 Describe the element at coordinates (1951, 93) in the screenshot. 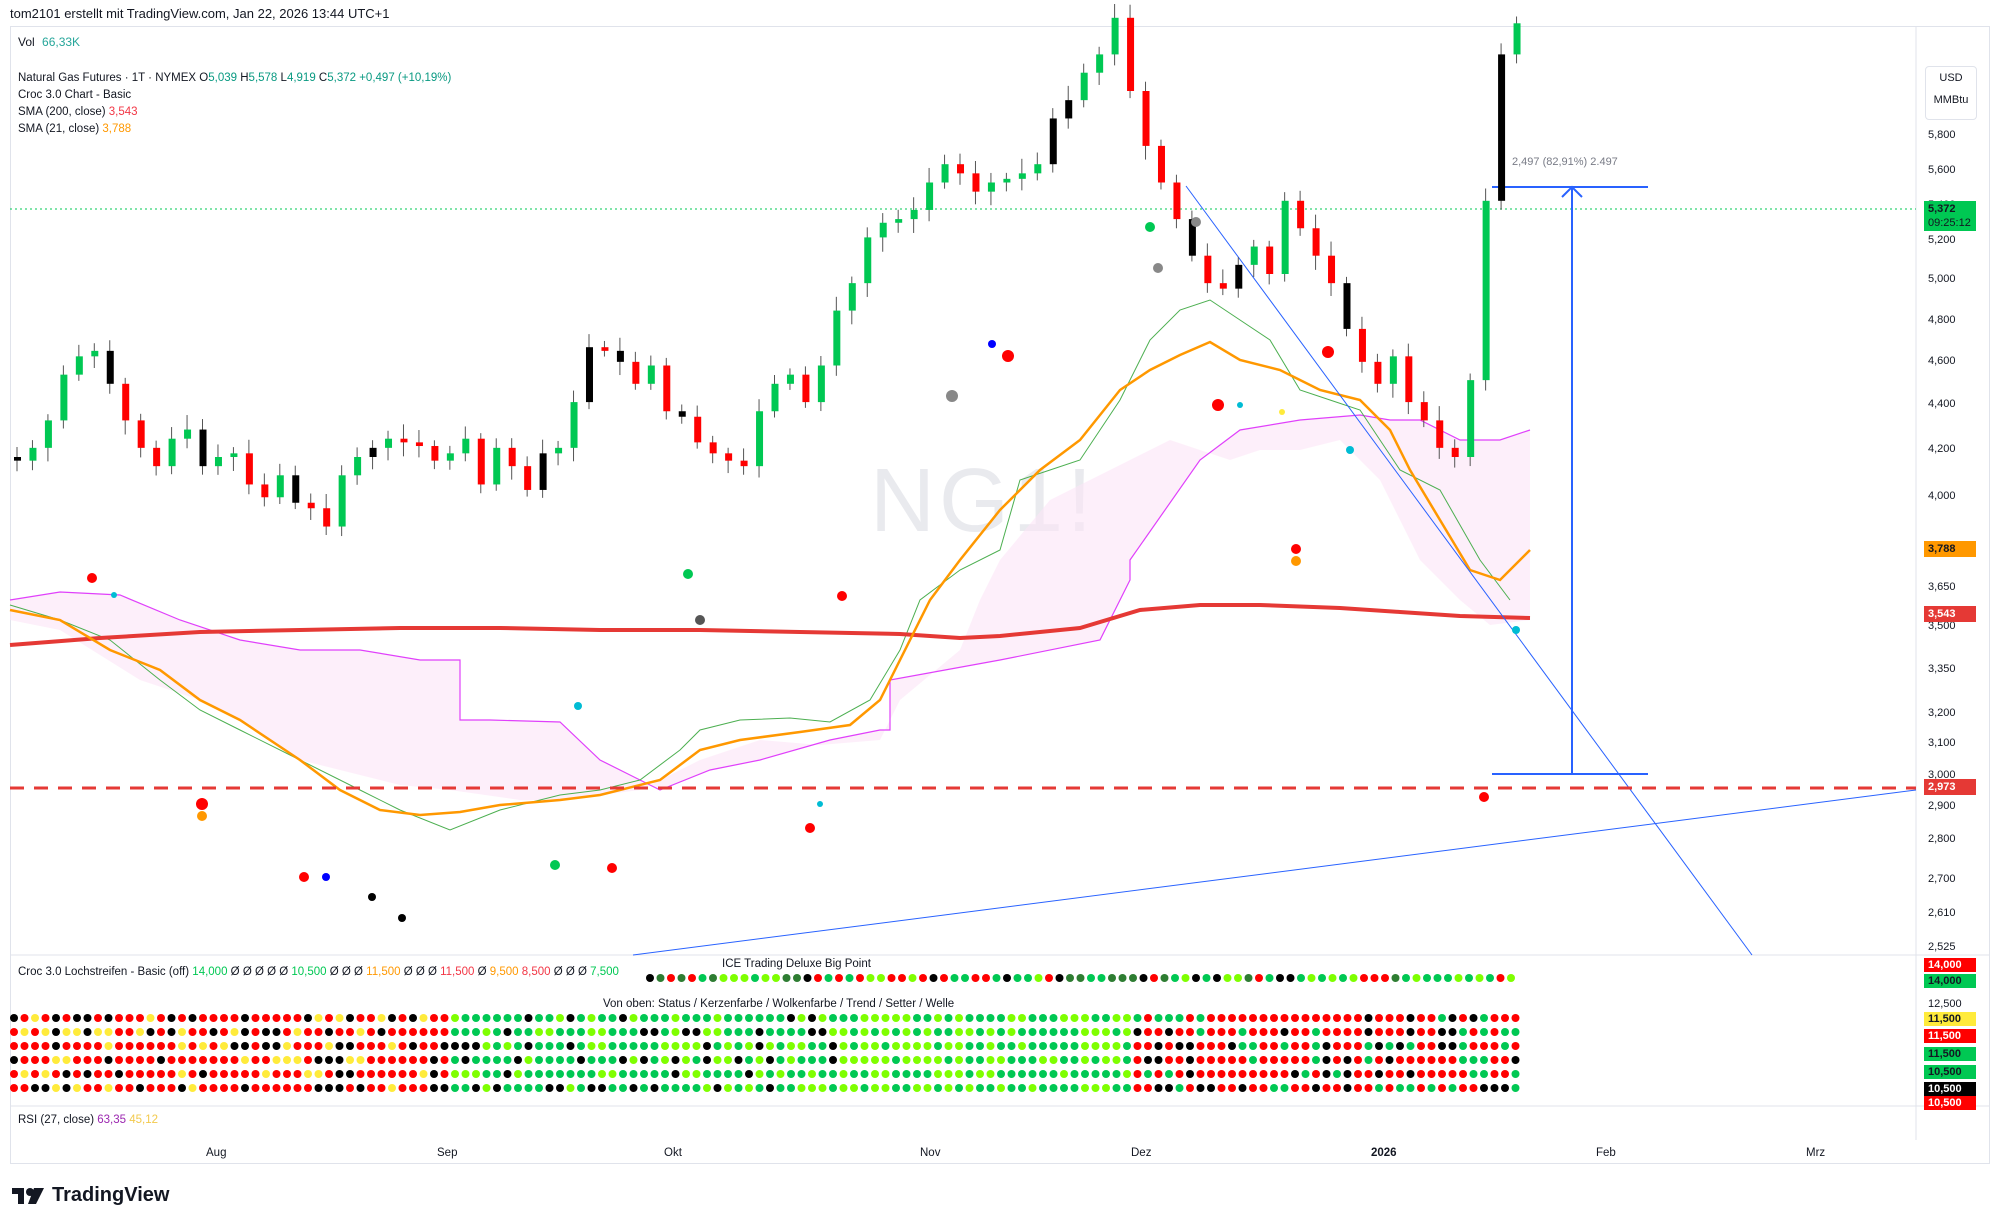

I see `currency-unit-selector: USD MMBtu` at that location.